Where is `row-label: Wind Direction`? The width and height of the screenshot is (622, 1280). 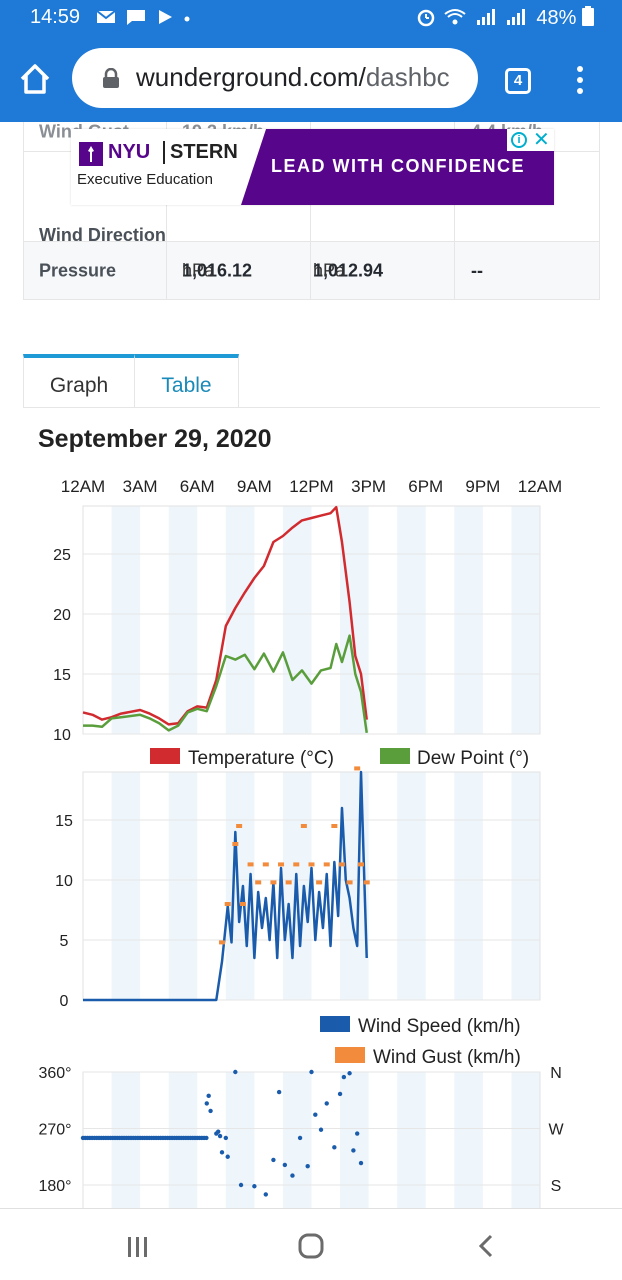
row-label: Wind Direction is located at coordinates (102, 235).